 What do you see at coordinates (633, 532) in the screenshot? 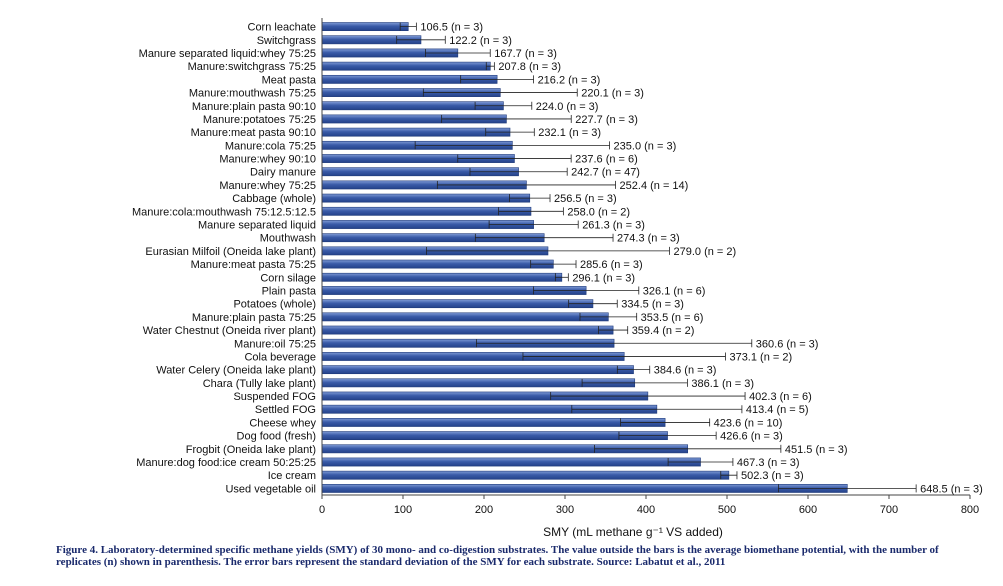
I see `x-axis-title: SMY (mL methane g⁻¹ VS added)` at bounding box center [633, 532].